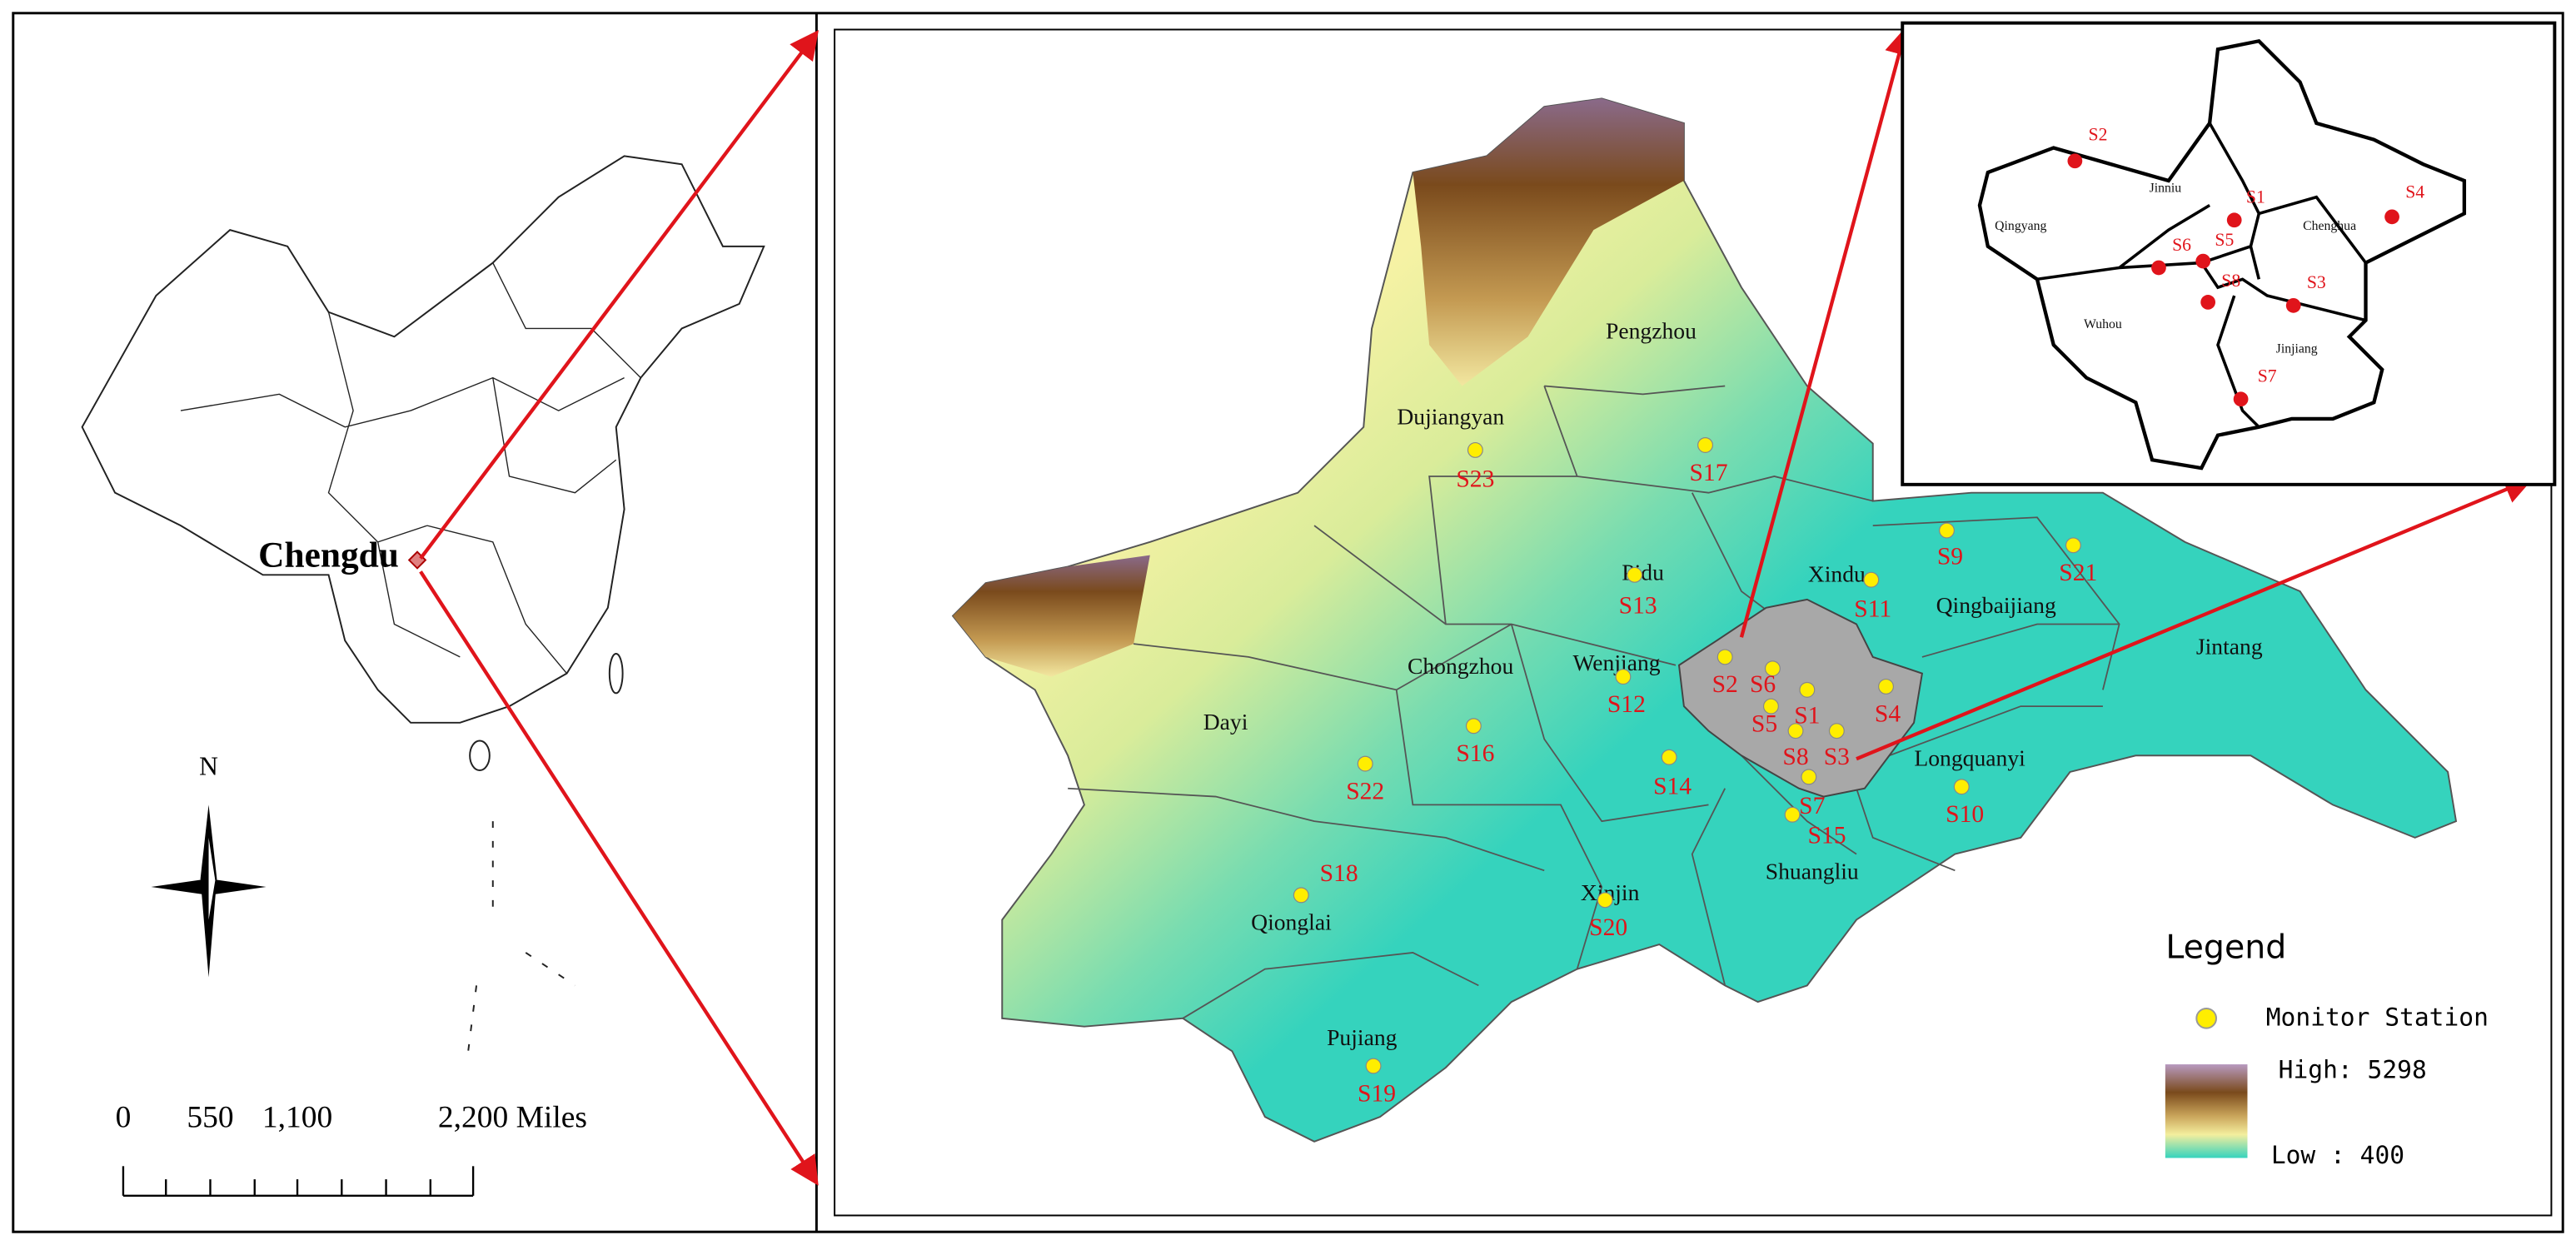  I want to click on inset-district-label: Jinniu, so click(2166, 188).